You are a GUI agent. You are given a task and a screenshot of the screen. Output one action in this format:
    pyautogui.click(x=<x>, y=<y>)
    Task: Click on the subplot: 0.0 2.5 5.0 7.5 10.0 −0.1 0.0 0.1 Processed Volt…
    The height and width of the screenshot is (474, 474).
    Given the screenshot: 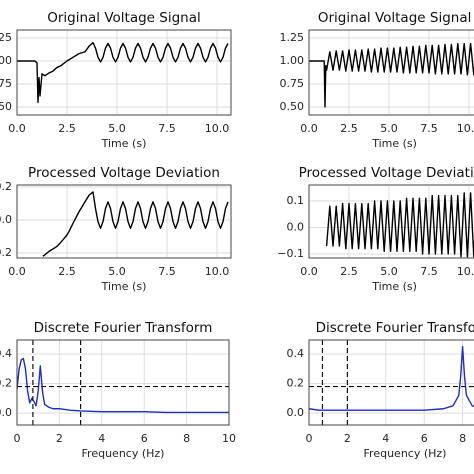 What is the action you would take?
    pyautogui.click(x=375, y=229)
    